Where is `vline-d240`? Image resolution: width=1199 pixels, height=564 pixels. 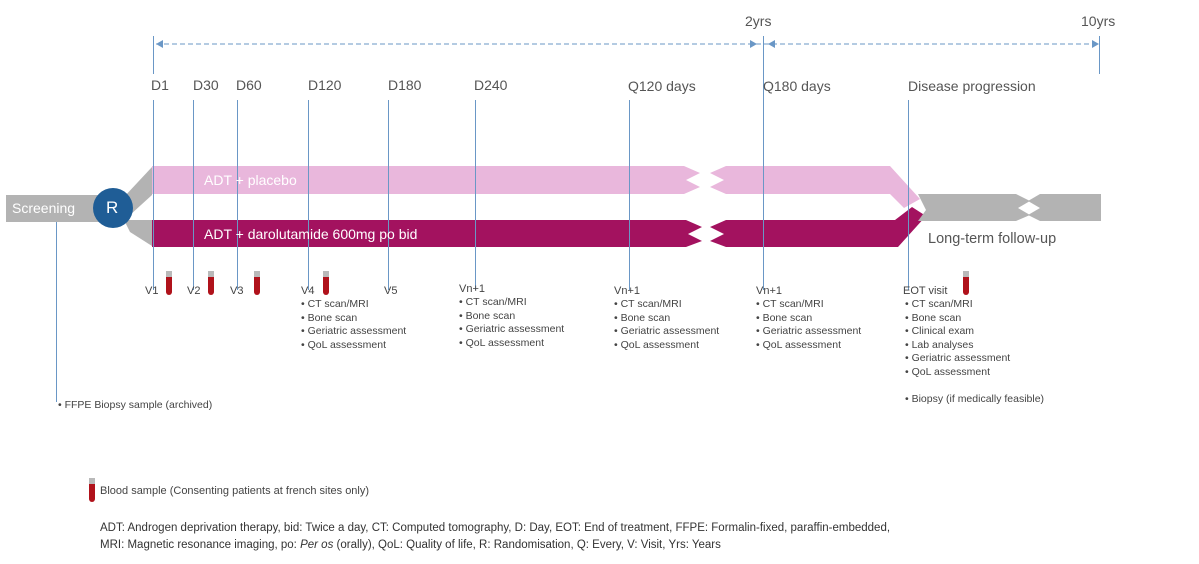 vline-d240 is located at coordinates (475, 195).